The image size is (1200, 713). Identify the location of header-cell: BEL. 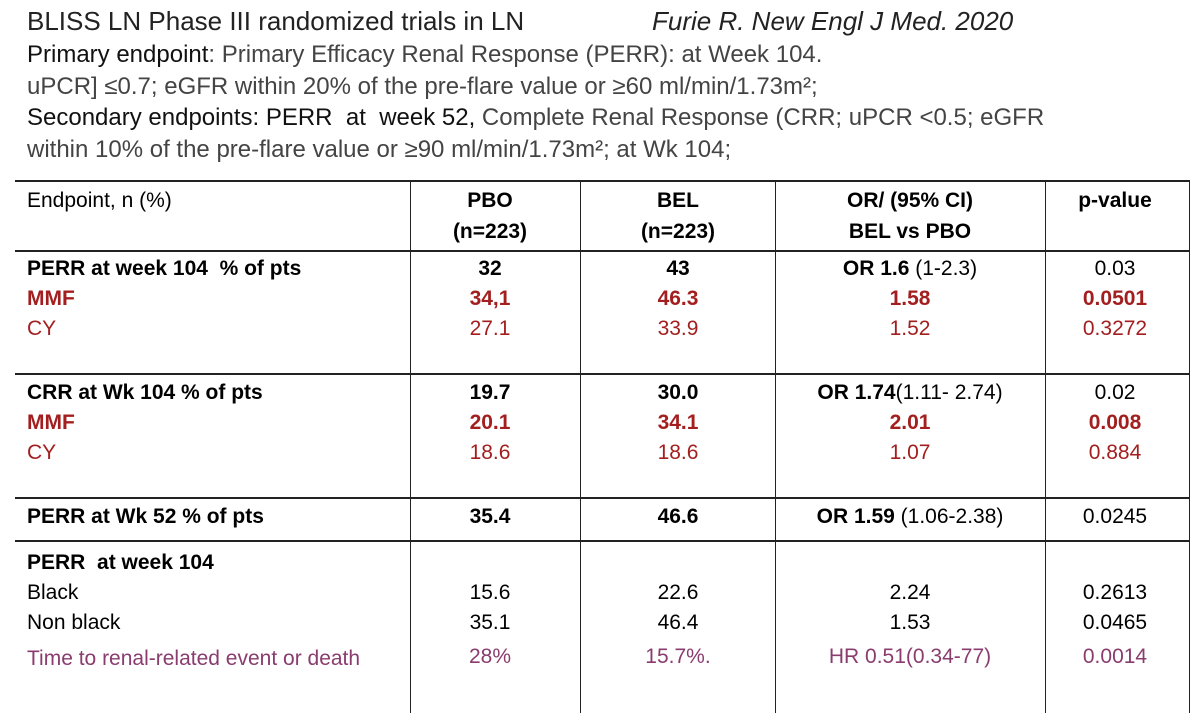
(678, 200).